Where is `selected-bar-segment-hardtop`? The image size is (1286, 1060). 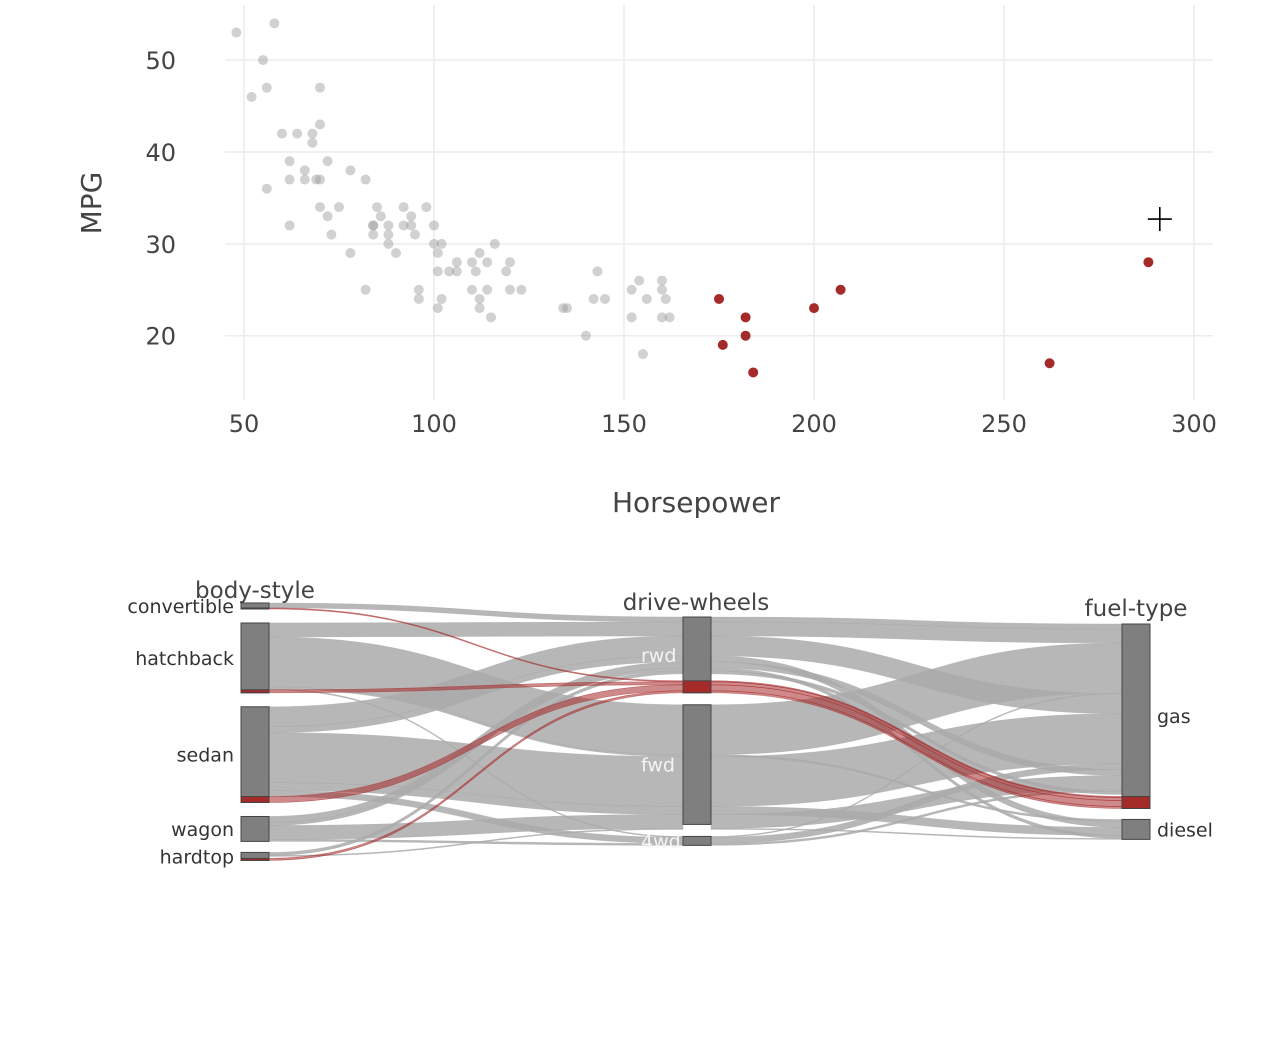
selected-bar-segment-hardtop is located at coordinates (255, 859).